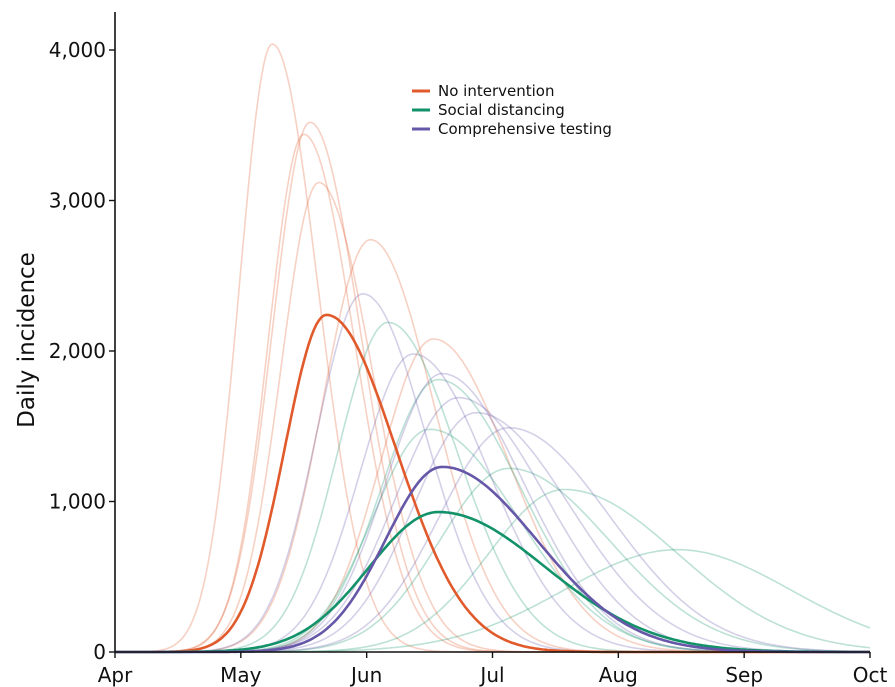 This screenshot has height=687, width=895. I want to click on y-tick-label: 2,000, so click(77, 351).